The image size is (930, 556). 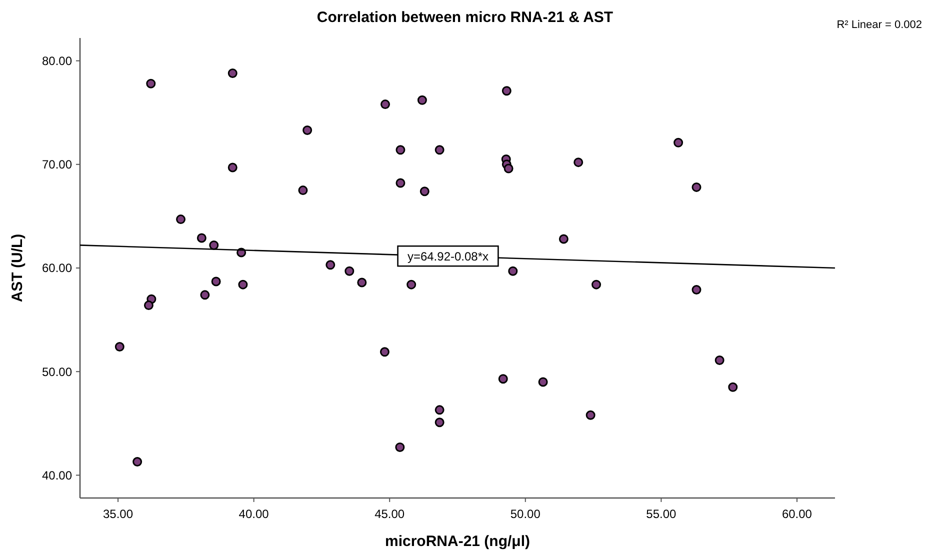 What do you see at coordinates (17, 268) in the screenshot?
I see `y-axis-title: AST (U/L)` at bounding box center [17, 268].